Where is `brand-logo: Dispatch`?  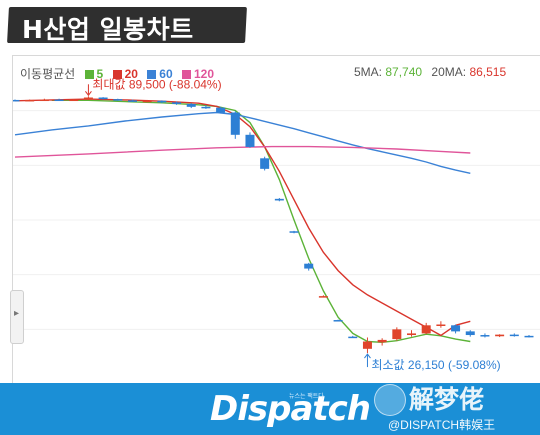
brand-logo: Dispatch is located at coordinates (290, 409).